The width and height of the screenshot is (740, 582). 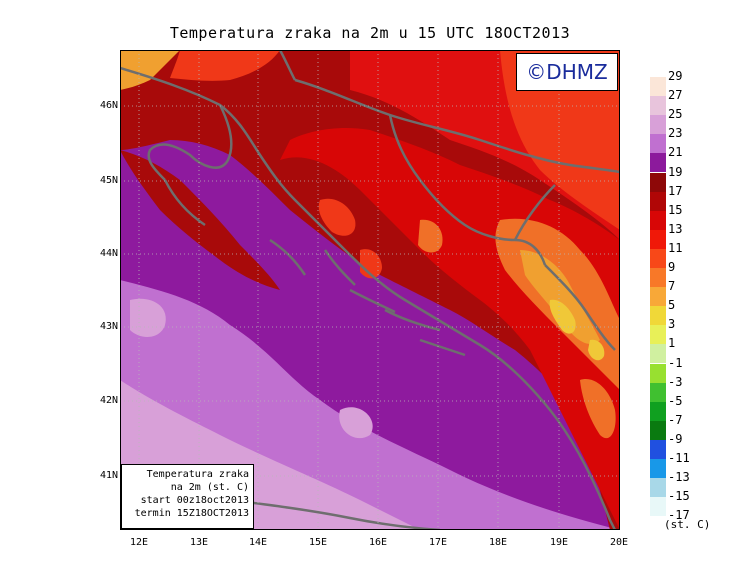 I want to click on lon-label-12e: 12E, so click(x=139, y=542).